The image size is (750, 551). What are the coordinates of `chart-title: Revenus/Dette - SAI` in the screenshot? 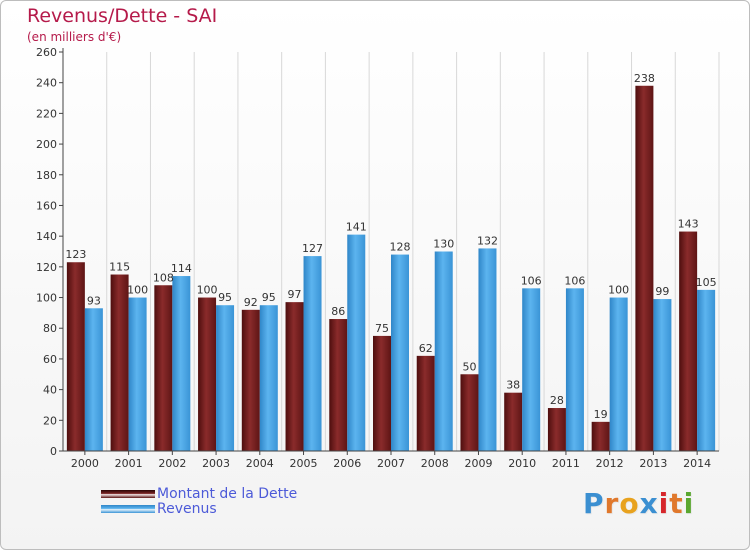 It's located at (122, 16).